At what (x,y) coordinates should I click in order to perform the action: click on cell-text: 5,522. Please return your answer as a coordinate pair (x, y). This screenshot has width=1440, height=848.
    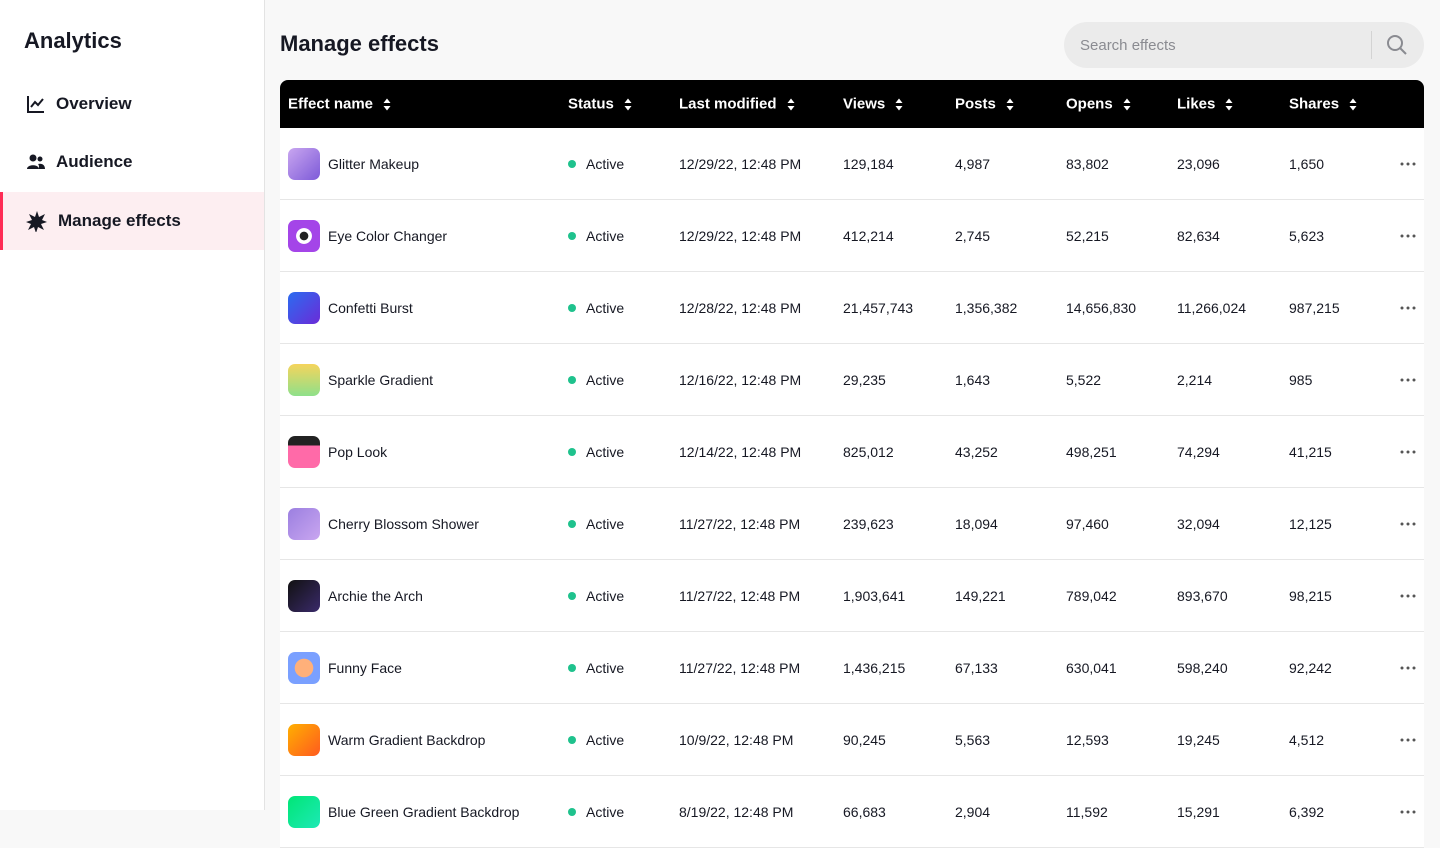
    Looking at the image, I should click on (1084, 379).